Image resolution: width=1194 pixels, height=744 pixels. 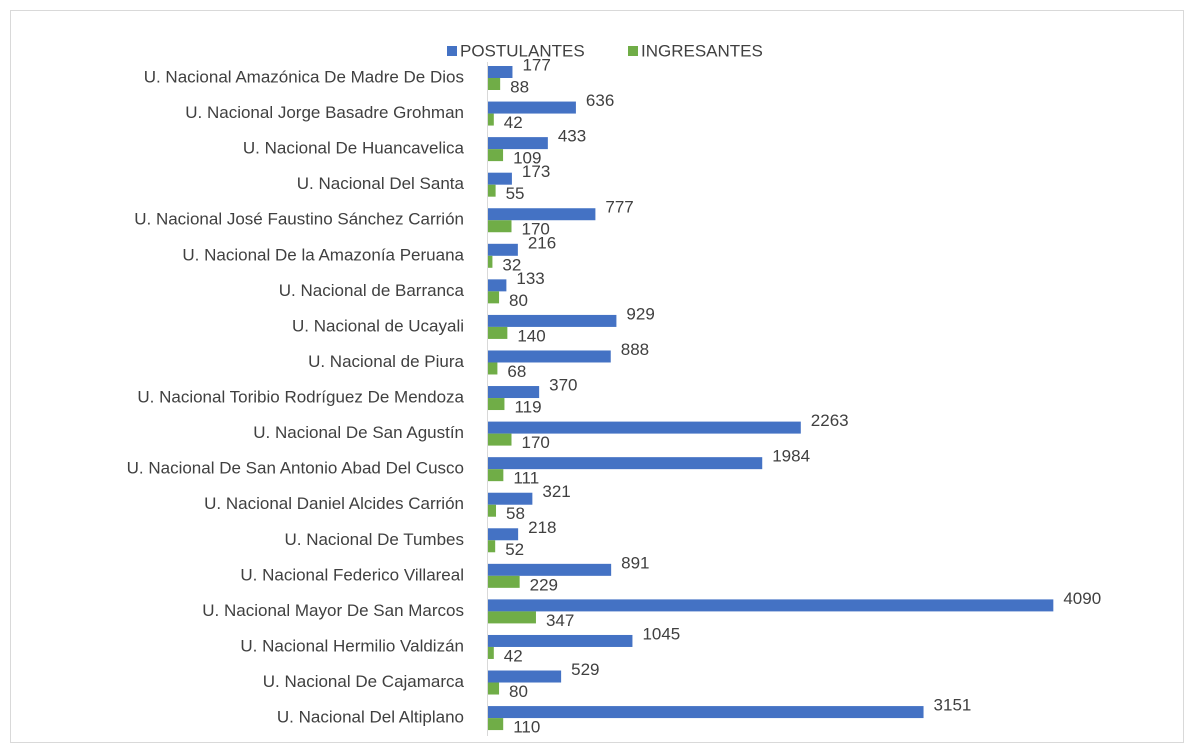 What do you see at coordinates (304, 76) in the screenshot?
I see `y-tick-label: U. Nacional Amazónica De Madre De Dios` at bounding box center [304, 76].